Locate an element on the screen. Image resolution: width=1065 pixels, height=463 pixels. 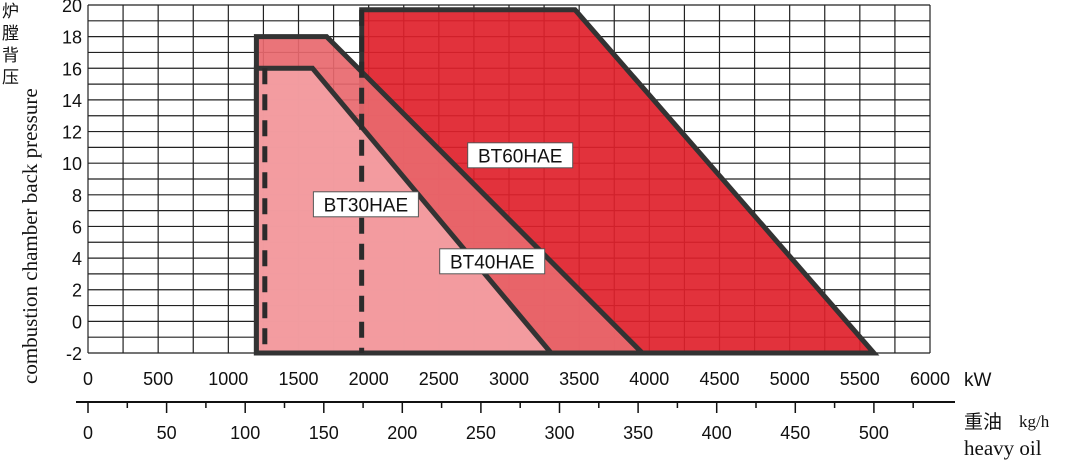
series-label-bt40hae: BT40HAE is located at coordinates (492, 262).